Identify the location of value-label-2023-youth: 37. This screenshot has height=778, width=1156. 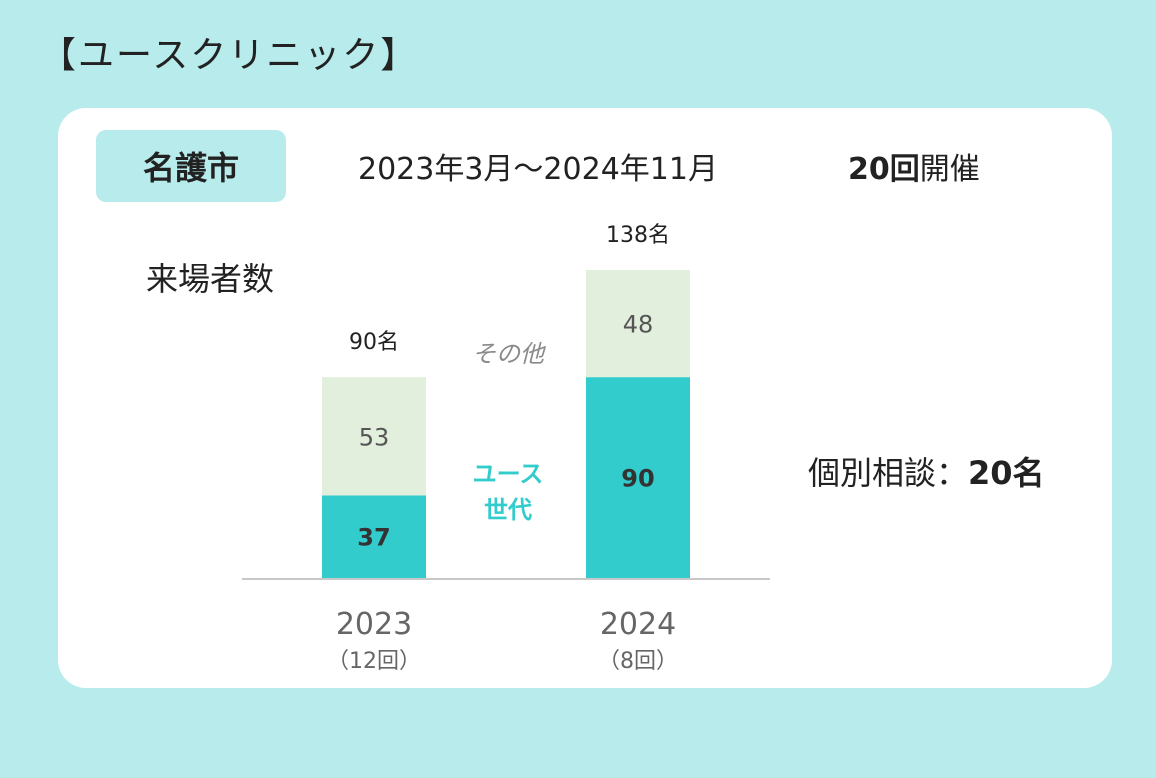
(373, 538).